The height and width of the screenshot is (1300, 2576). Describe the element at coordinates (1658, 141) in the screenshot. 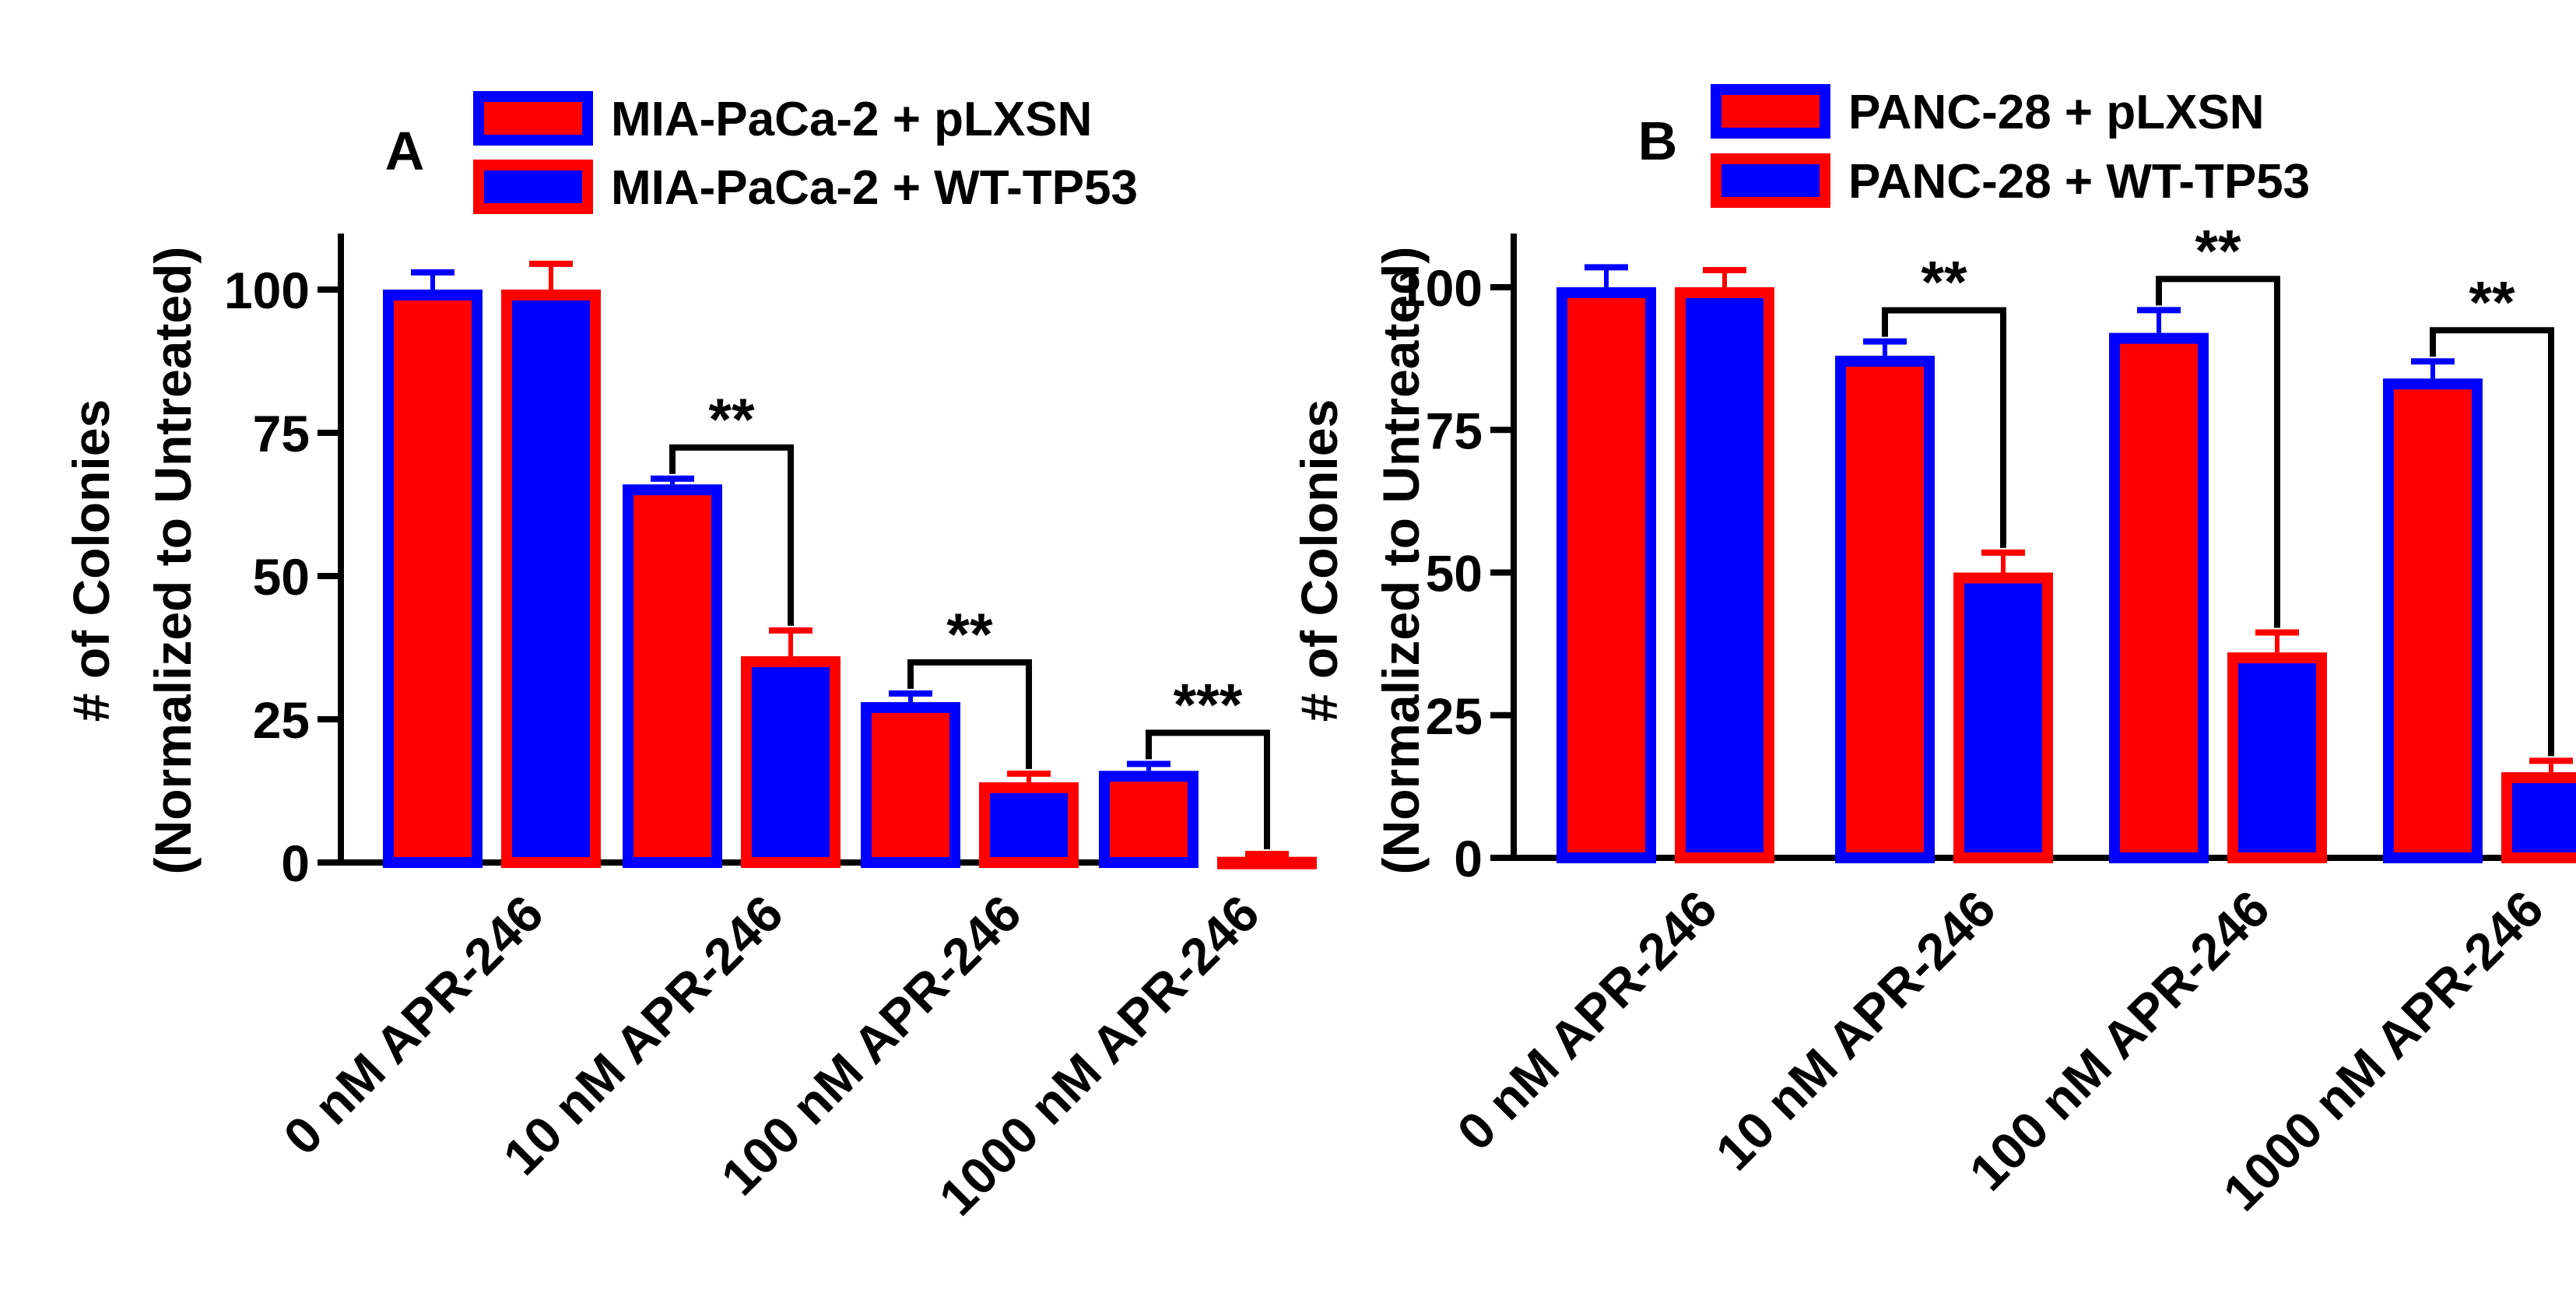

I see `panel-label: B` at that location.